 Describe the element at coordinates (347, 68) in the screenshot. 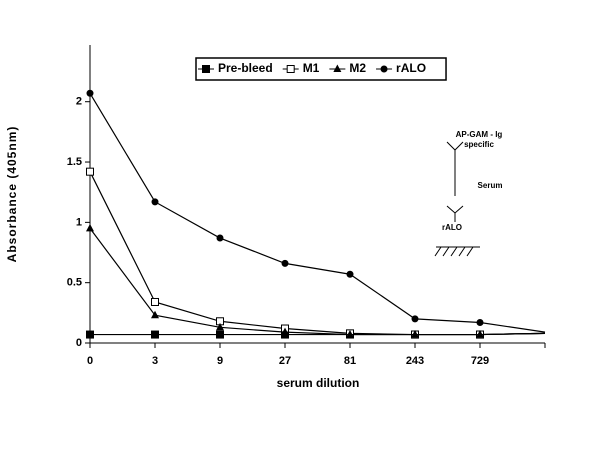

I see `legend-item: M2` at that location.